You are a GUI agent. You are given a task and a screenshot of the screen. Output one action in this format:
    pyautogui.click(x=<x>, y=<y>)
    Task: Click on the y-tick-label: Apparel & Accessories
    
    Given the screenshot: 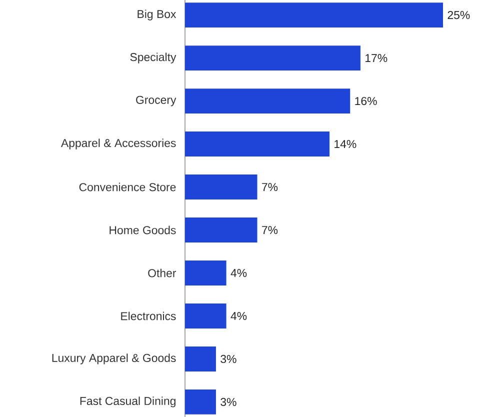 What is the action you would take?
    pyautogui.click(x=118, y=144)
    